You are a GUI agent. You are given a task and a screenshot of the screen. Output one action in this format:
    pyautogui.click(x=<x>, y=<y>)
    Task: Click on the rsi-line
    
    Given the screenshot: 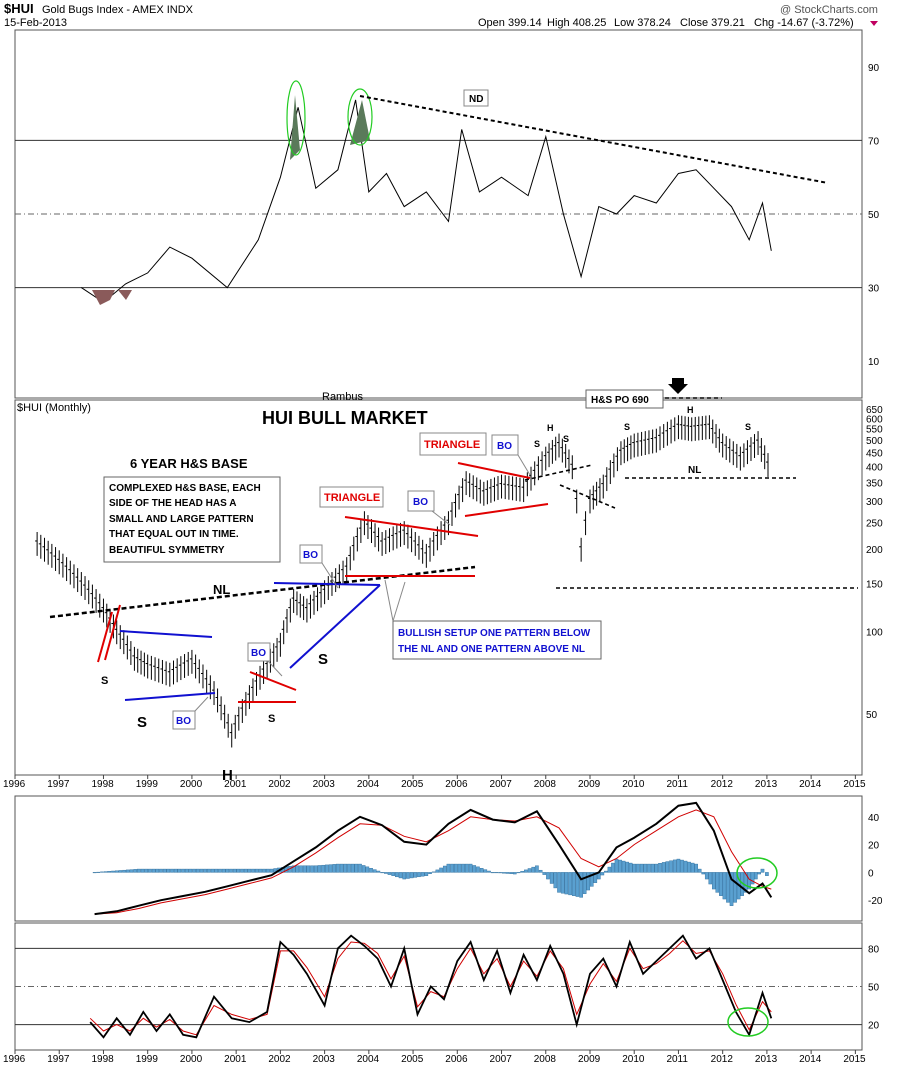 What is the action you would take?
    pyautogui.click(x=426, y=201)
    